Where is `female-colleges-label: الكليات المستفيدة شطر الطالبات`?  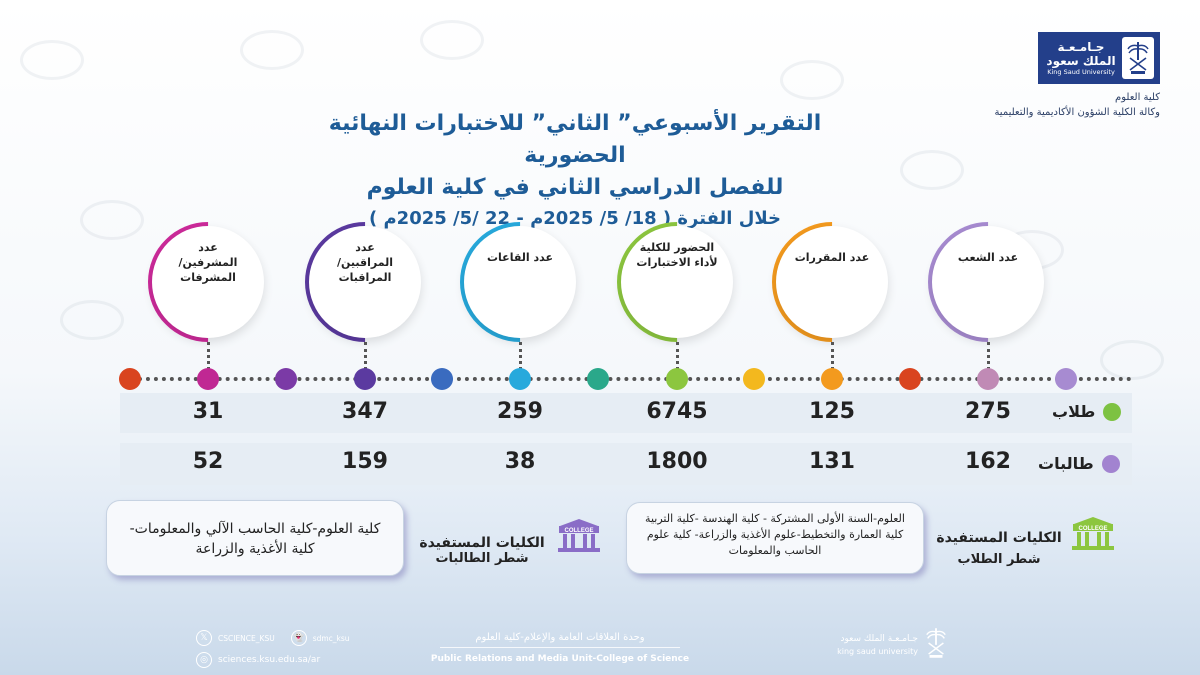 female-colleges-label: الكليات المستفيدة شطر الطالبات is located at coordinates (482, 550).